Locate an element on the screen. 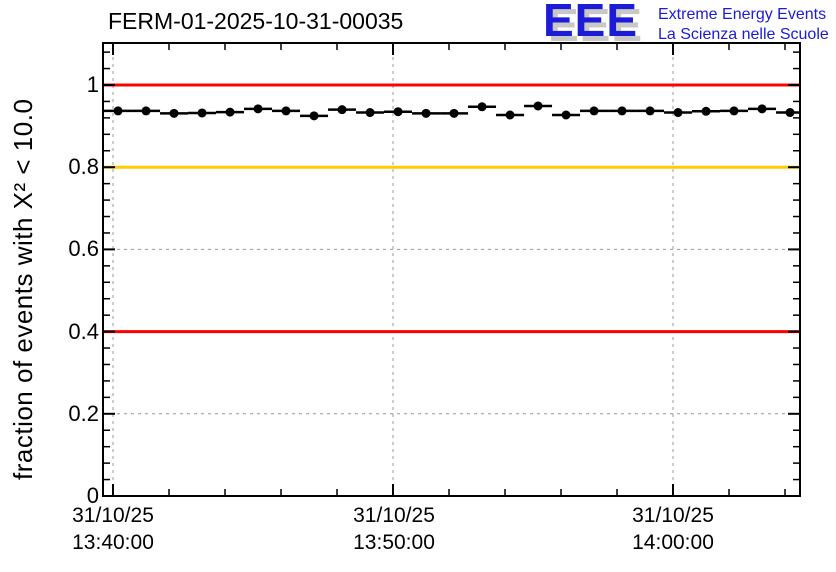  plot-title: FERM-01-2025-10-31-00035 is located at coordinates (256, 21).